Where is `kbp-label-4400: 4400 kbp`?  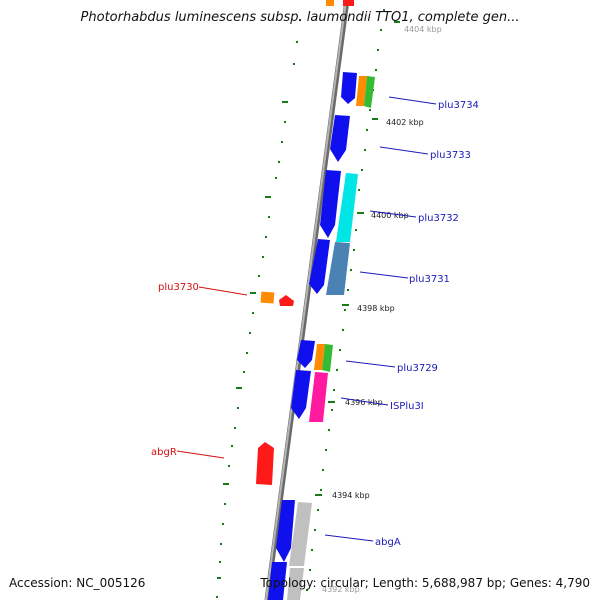
kbp-label-4400: 4400 kbp is located at coordinates (390, 215).